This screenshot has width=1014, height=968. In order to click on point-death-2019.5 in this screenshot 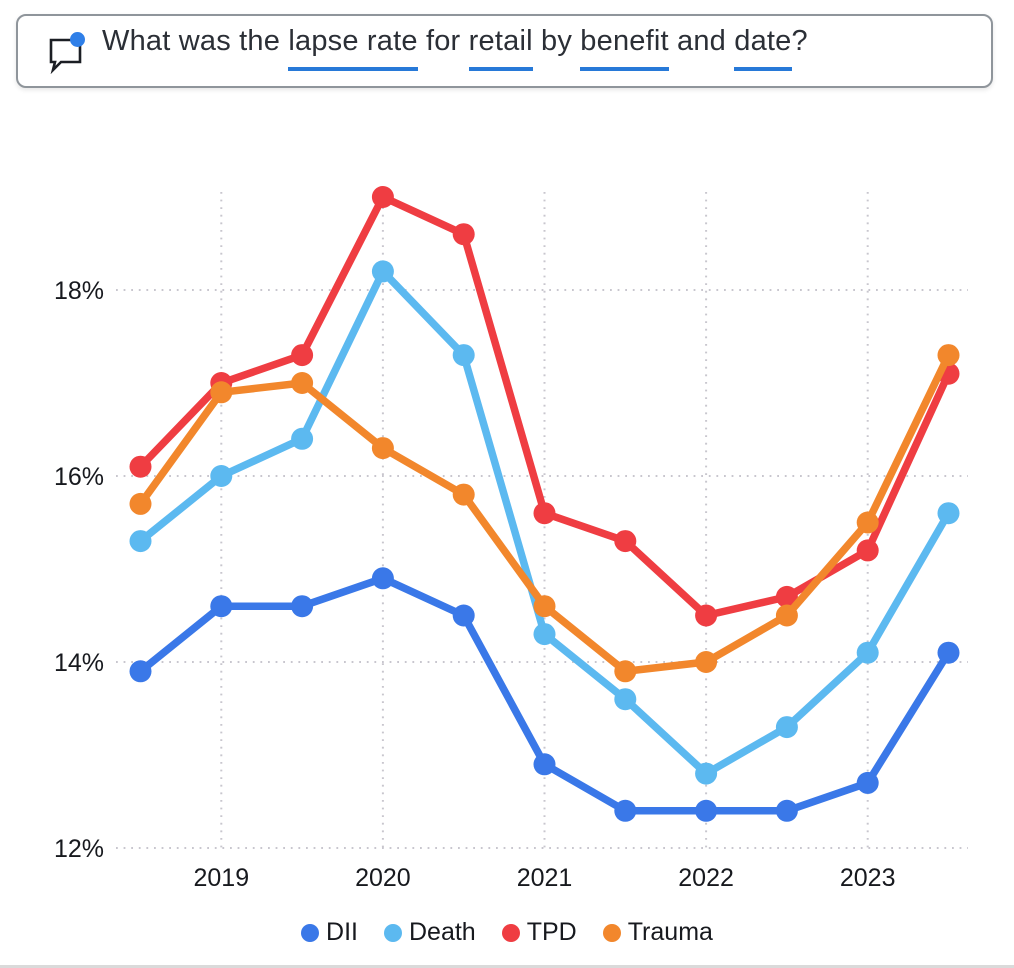, I will do `click(302, 438)`.